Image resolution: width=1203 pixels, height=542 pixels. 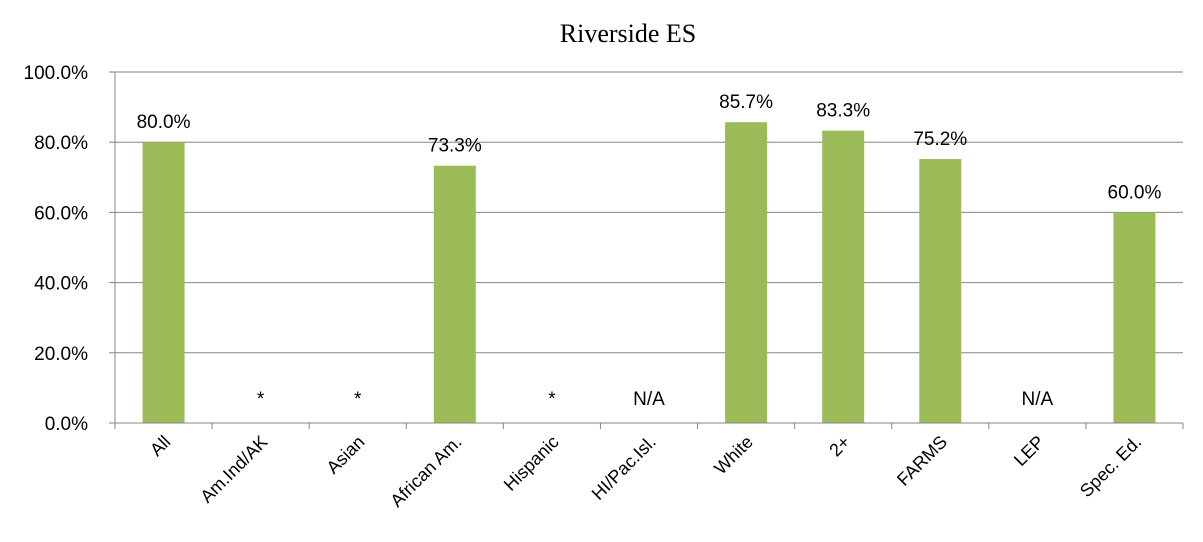 What do you see at coordinates (531, 463) in the screenshot?
I see `x-category-label: Hispanic` at bounding box center [531, 463].